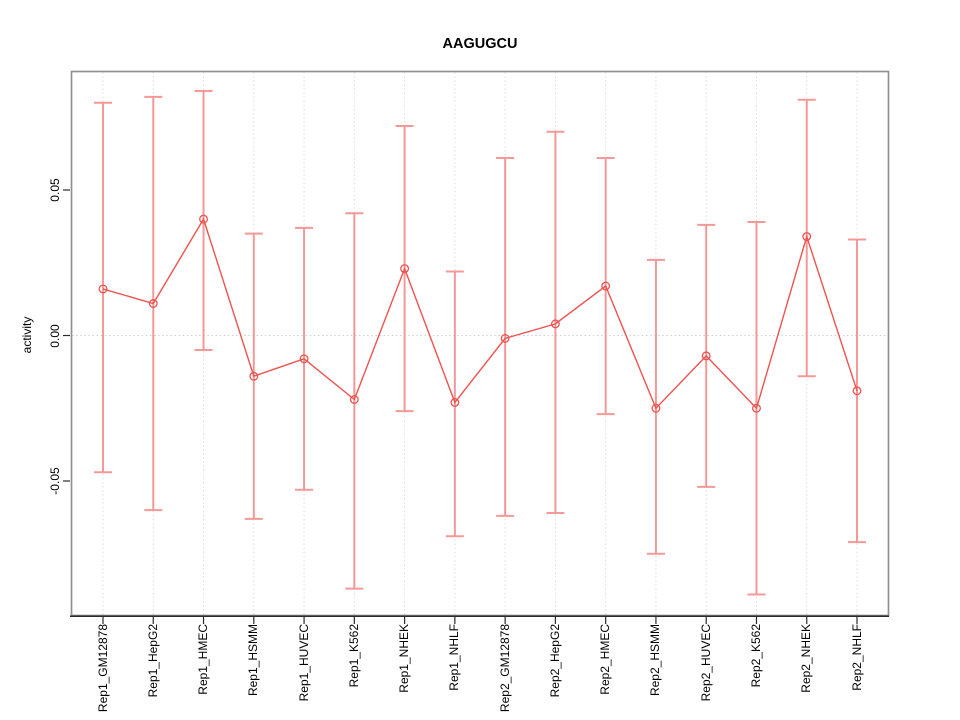 The width and height of the screenshot is (960, 720). What do you see at coordinates (504, 668) in the screenshot?
I see `x-tick-label: Rep2_GM12878` at bounding box center [504, 668].